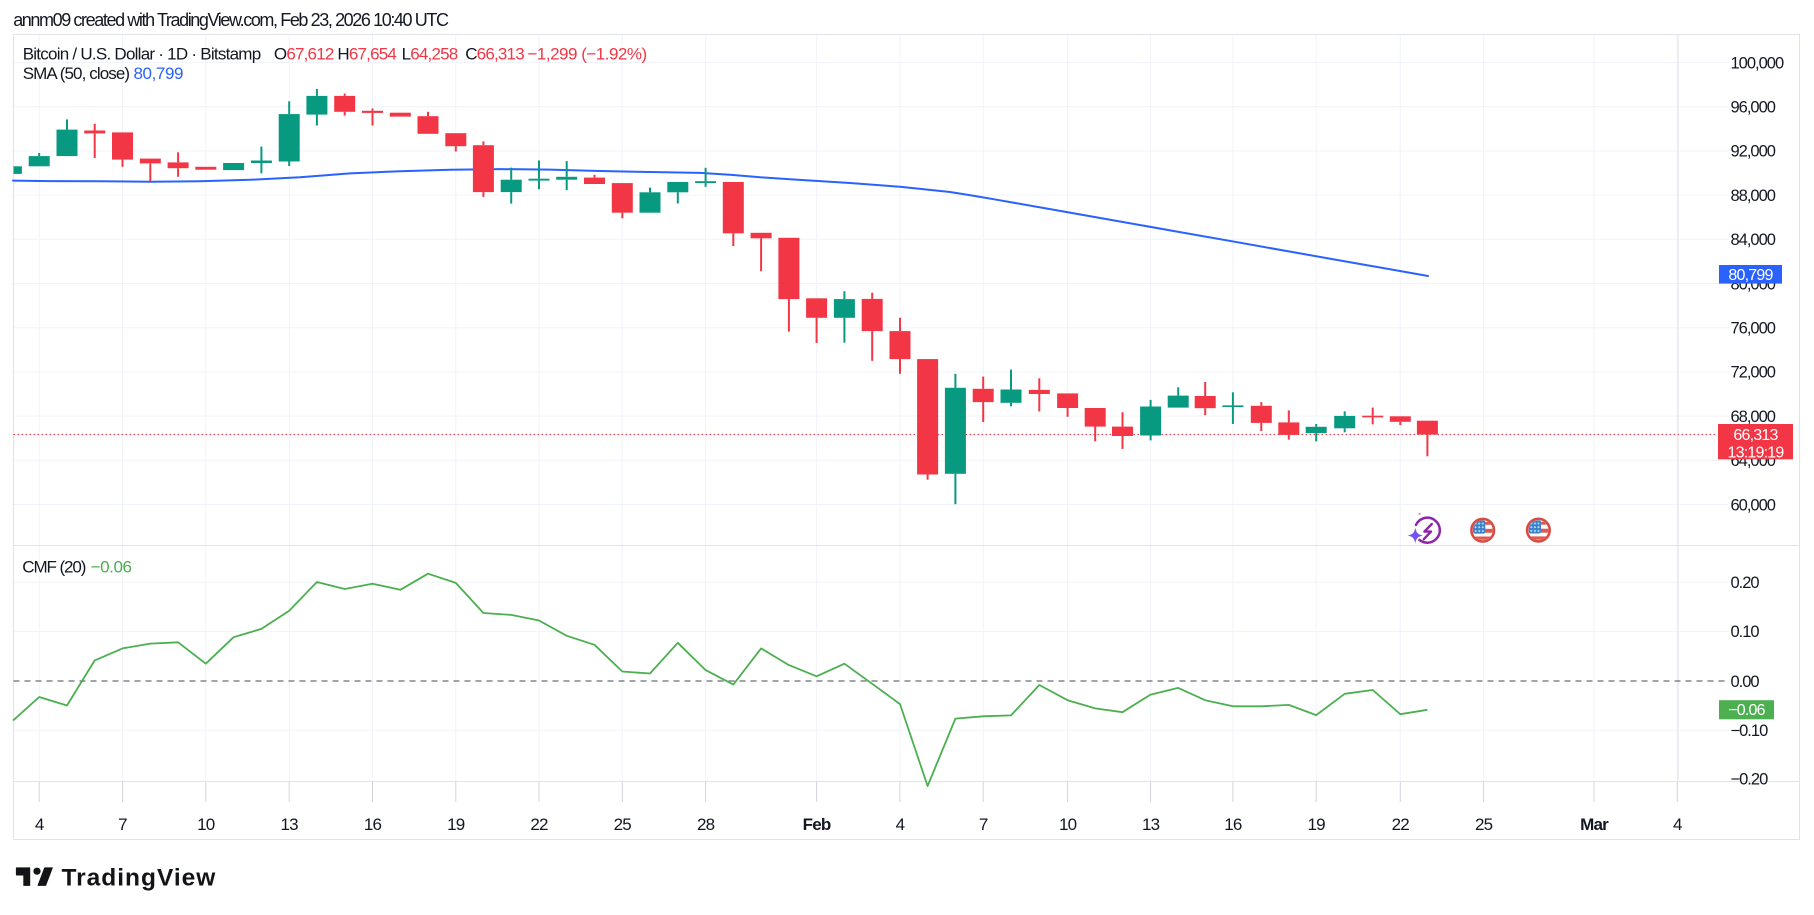  I want to click on svg-text: O67,612, so click(304, 53).